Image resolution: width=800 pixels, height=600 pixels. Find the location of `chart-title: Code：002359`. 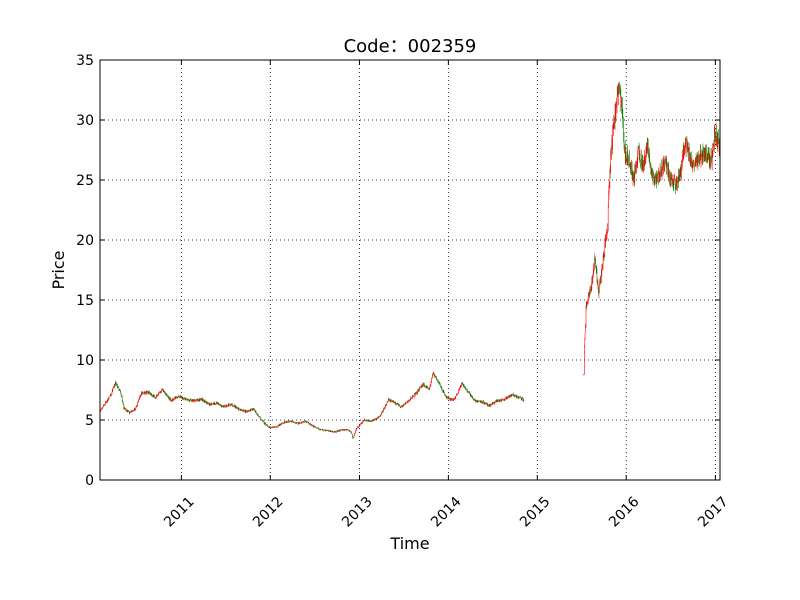

chart-title: Code：002359 is located at coordinates (410, 46).